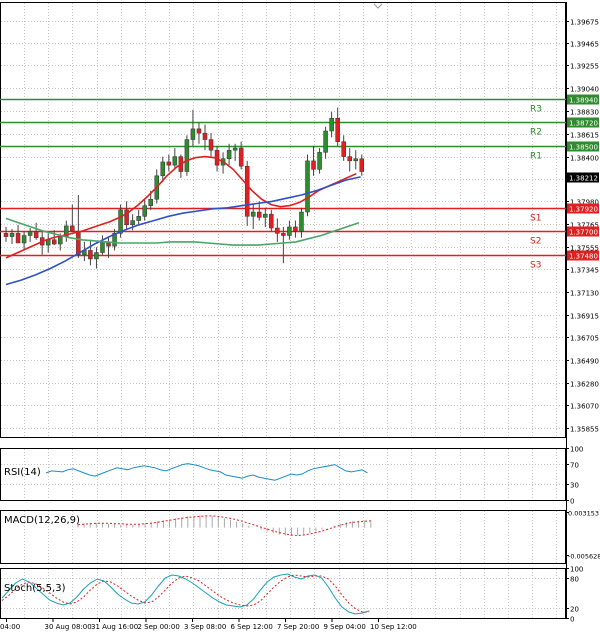  I want to click on moving-average-slow, so click(183, 231).